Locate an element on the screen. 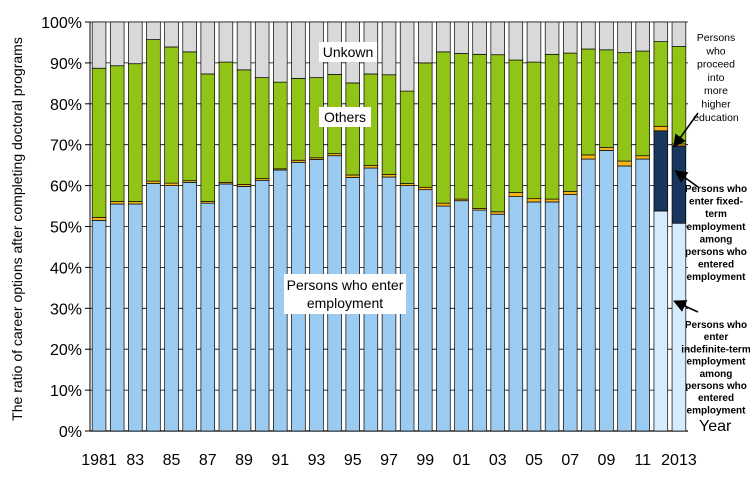 The image size is (750, 489). x-tick-label: 05 is located at coordinates (534, 460).